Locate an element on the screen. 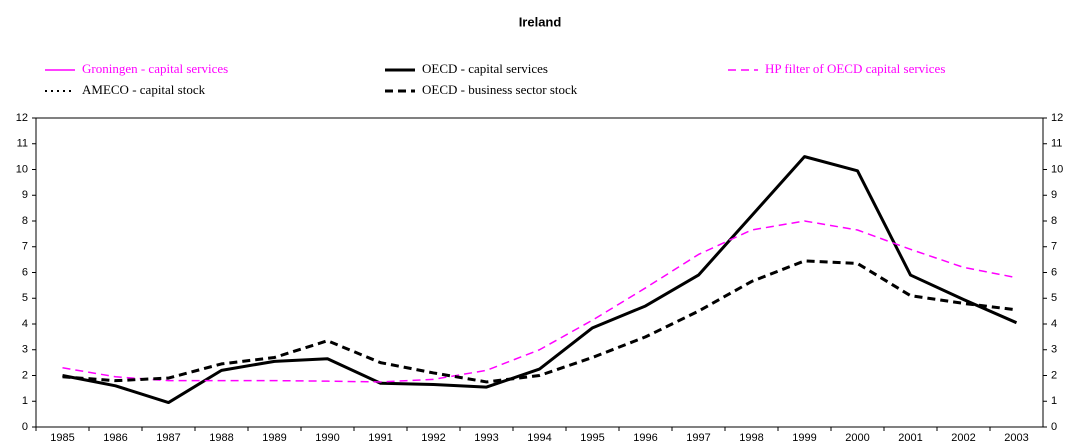  x-tick-label: 1989 is located at coordinates (274, 438).